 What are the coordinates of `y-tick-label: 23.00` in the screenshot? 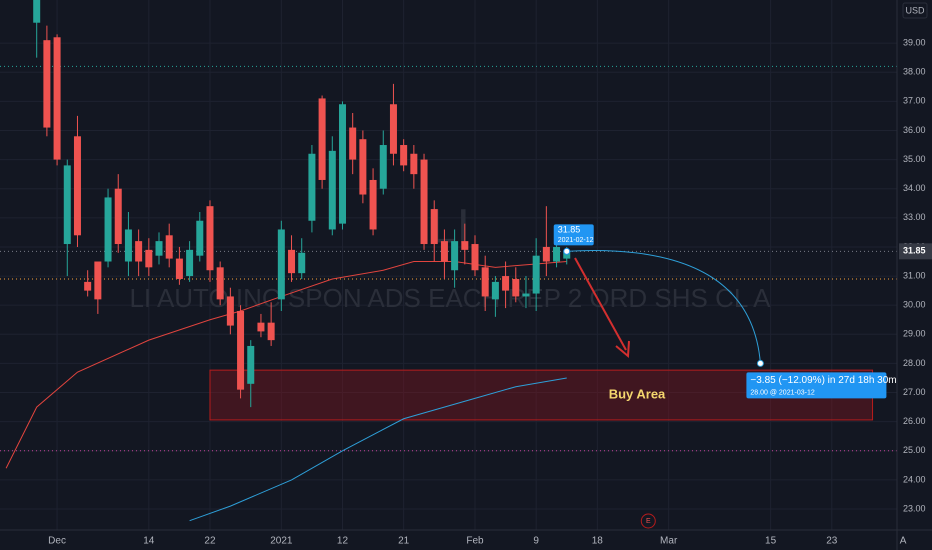 It's located at (914, 508).